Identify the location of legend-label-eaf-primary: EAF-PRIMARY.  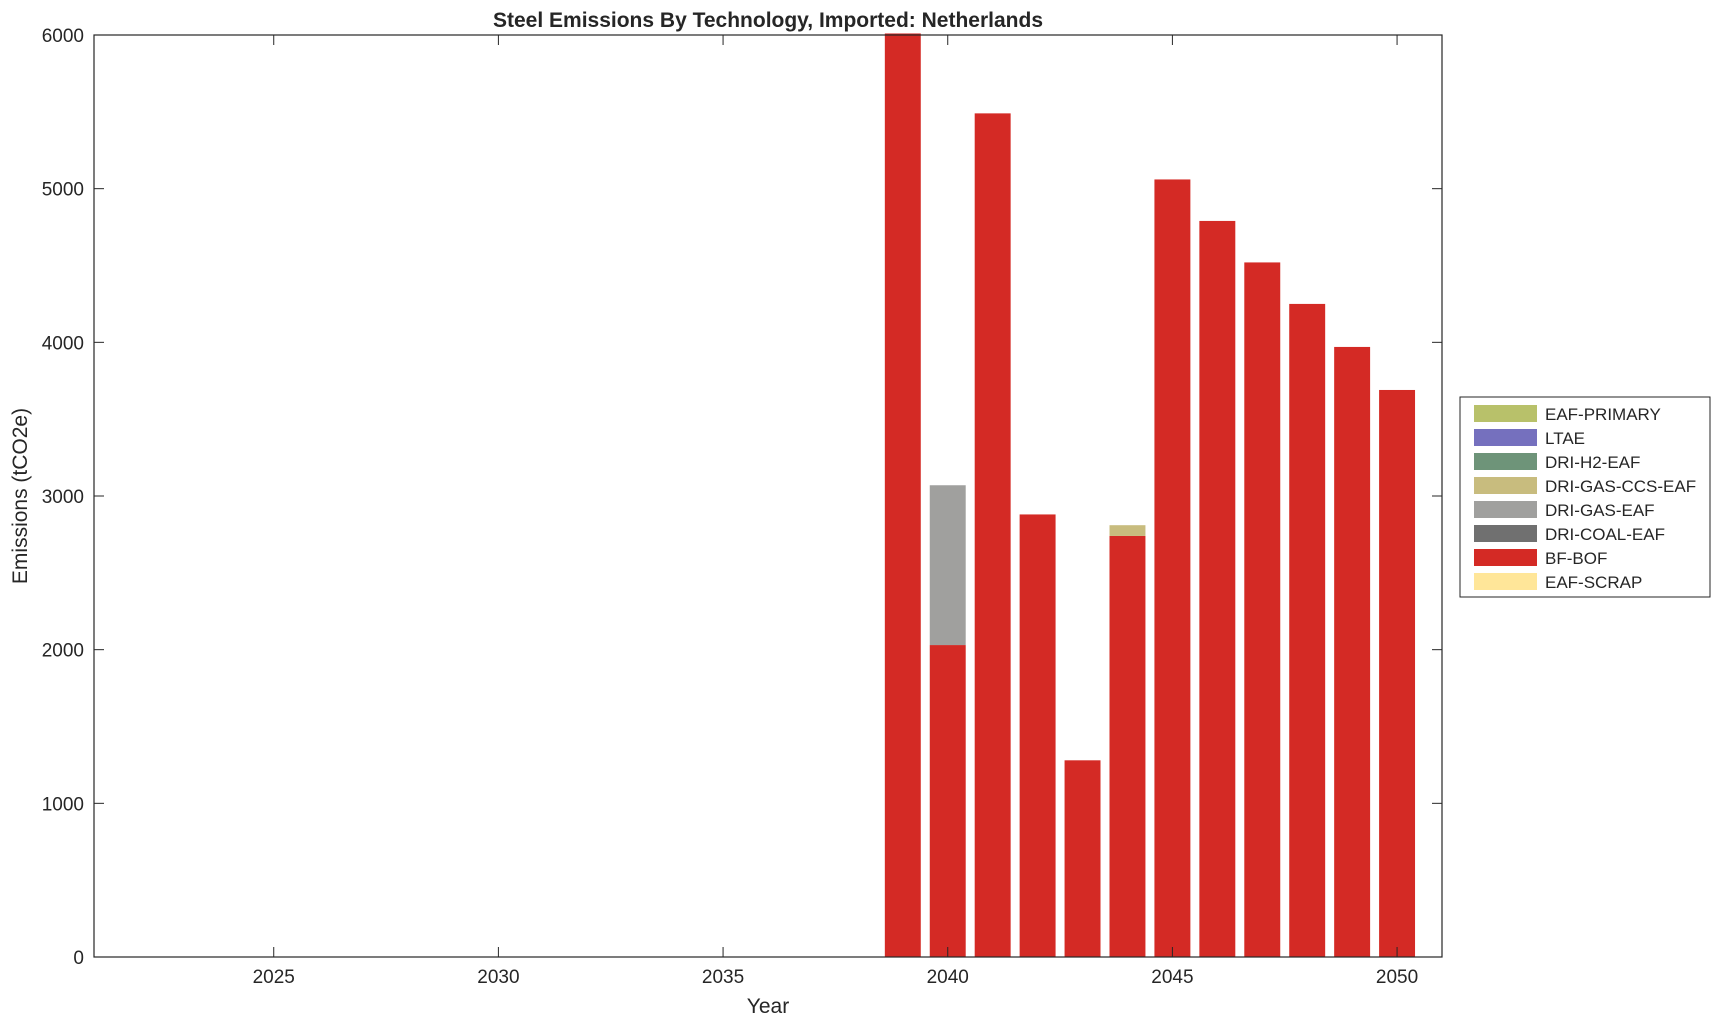
(1603, 414).